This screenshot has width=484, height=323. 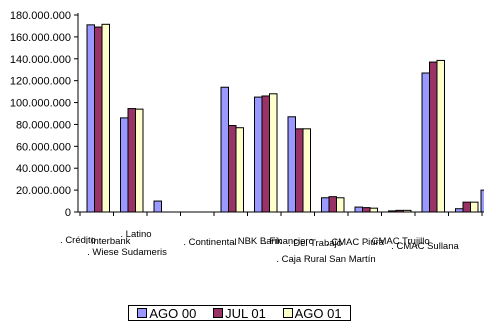 I want to click on y-tick-label: 120.000.000, so click(x=40, y=82).